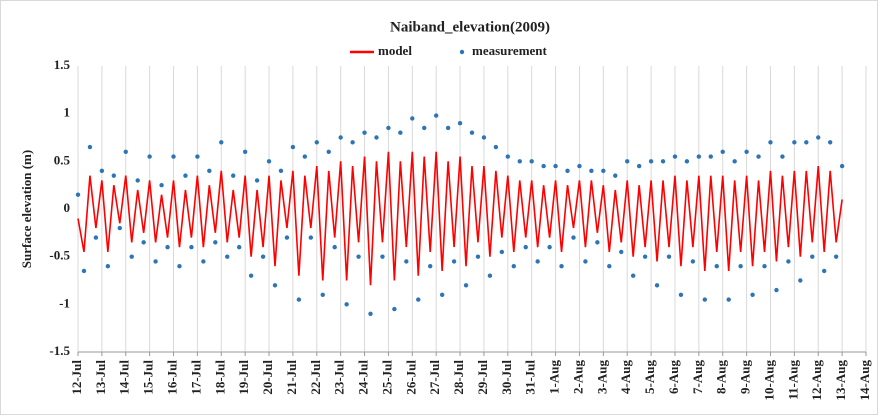 Image resolution: width=878 pixels, height=415 pixels. Describe the element at coordinates (219, 377) in the screenshot. I see `x-tick-label: 18-Jul` at that location.